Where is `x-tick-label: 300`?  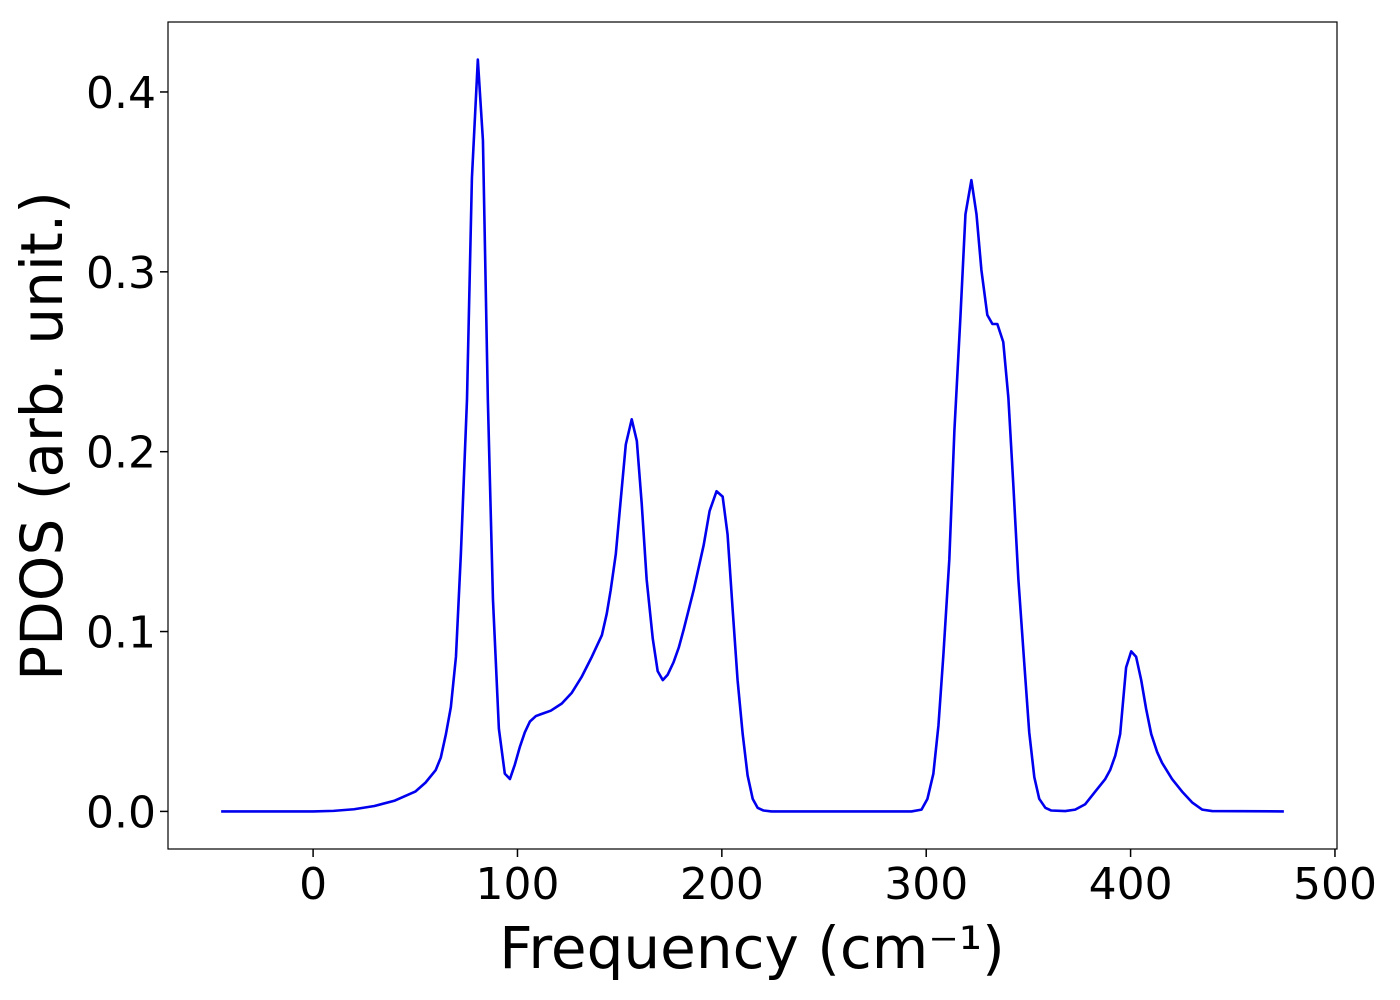 x-tick-label: 300 is located at coordinates (926, 884).